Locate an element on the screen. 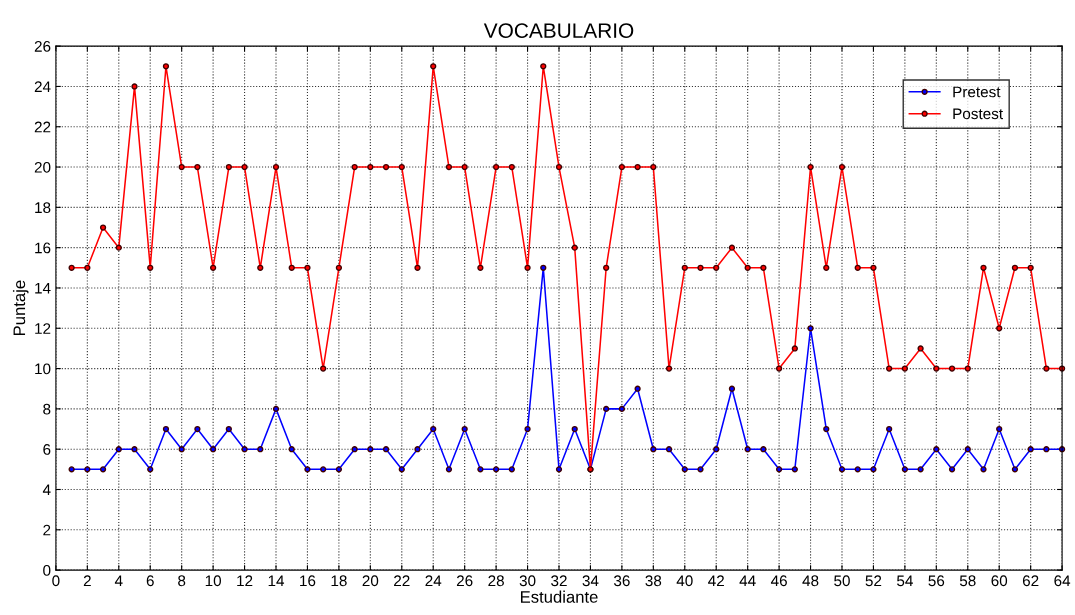  x-tick-label: 12 is located at coordinates (245, 581).